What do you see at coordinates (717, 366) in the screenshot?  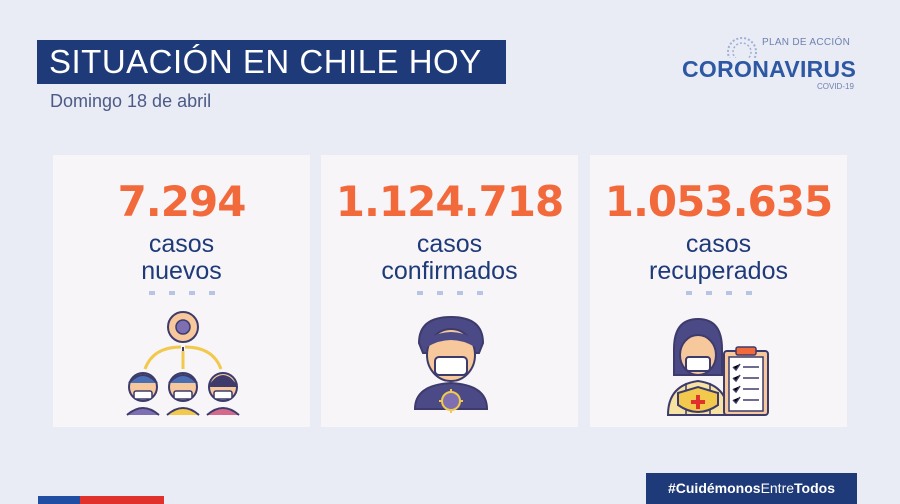 I see `health-worker-clipboard-icon` at bounding box center [717, 366].